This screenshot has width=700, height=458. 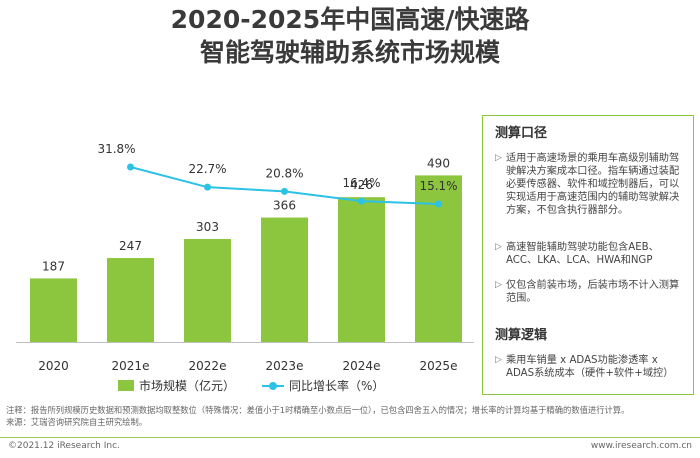 I want to click on footer-website: www.iresearch.com.cn, so click(x=641, y=446).